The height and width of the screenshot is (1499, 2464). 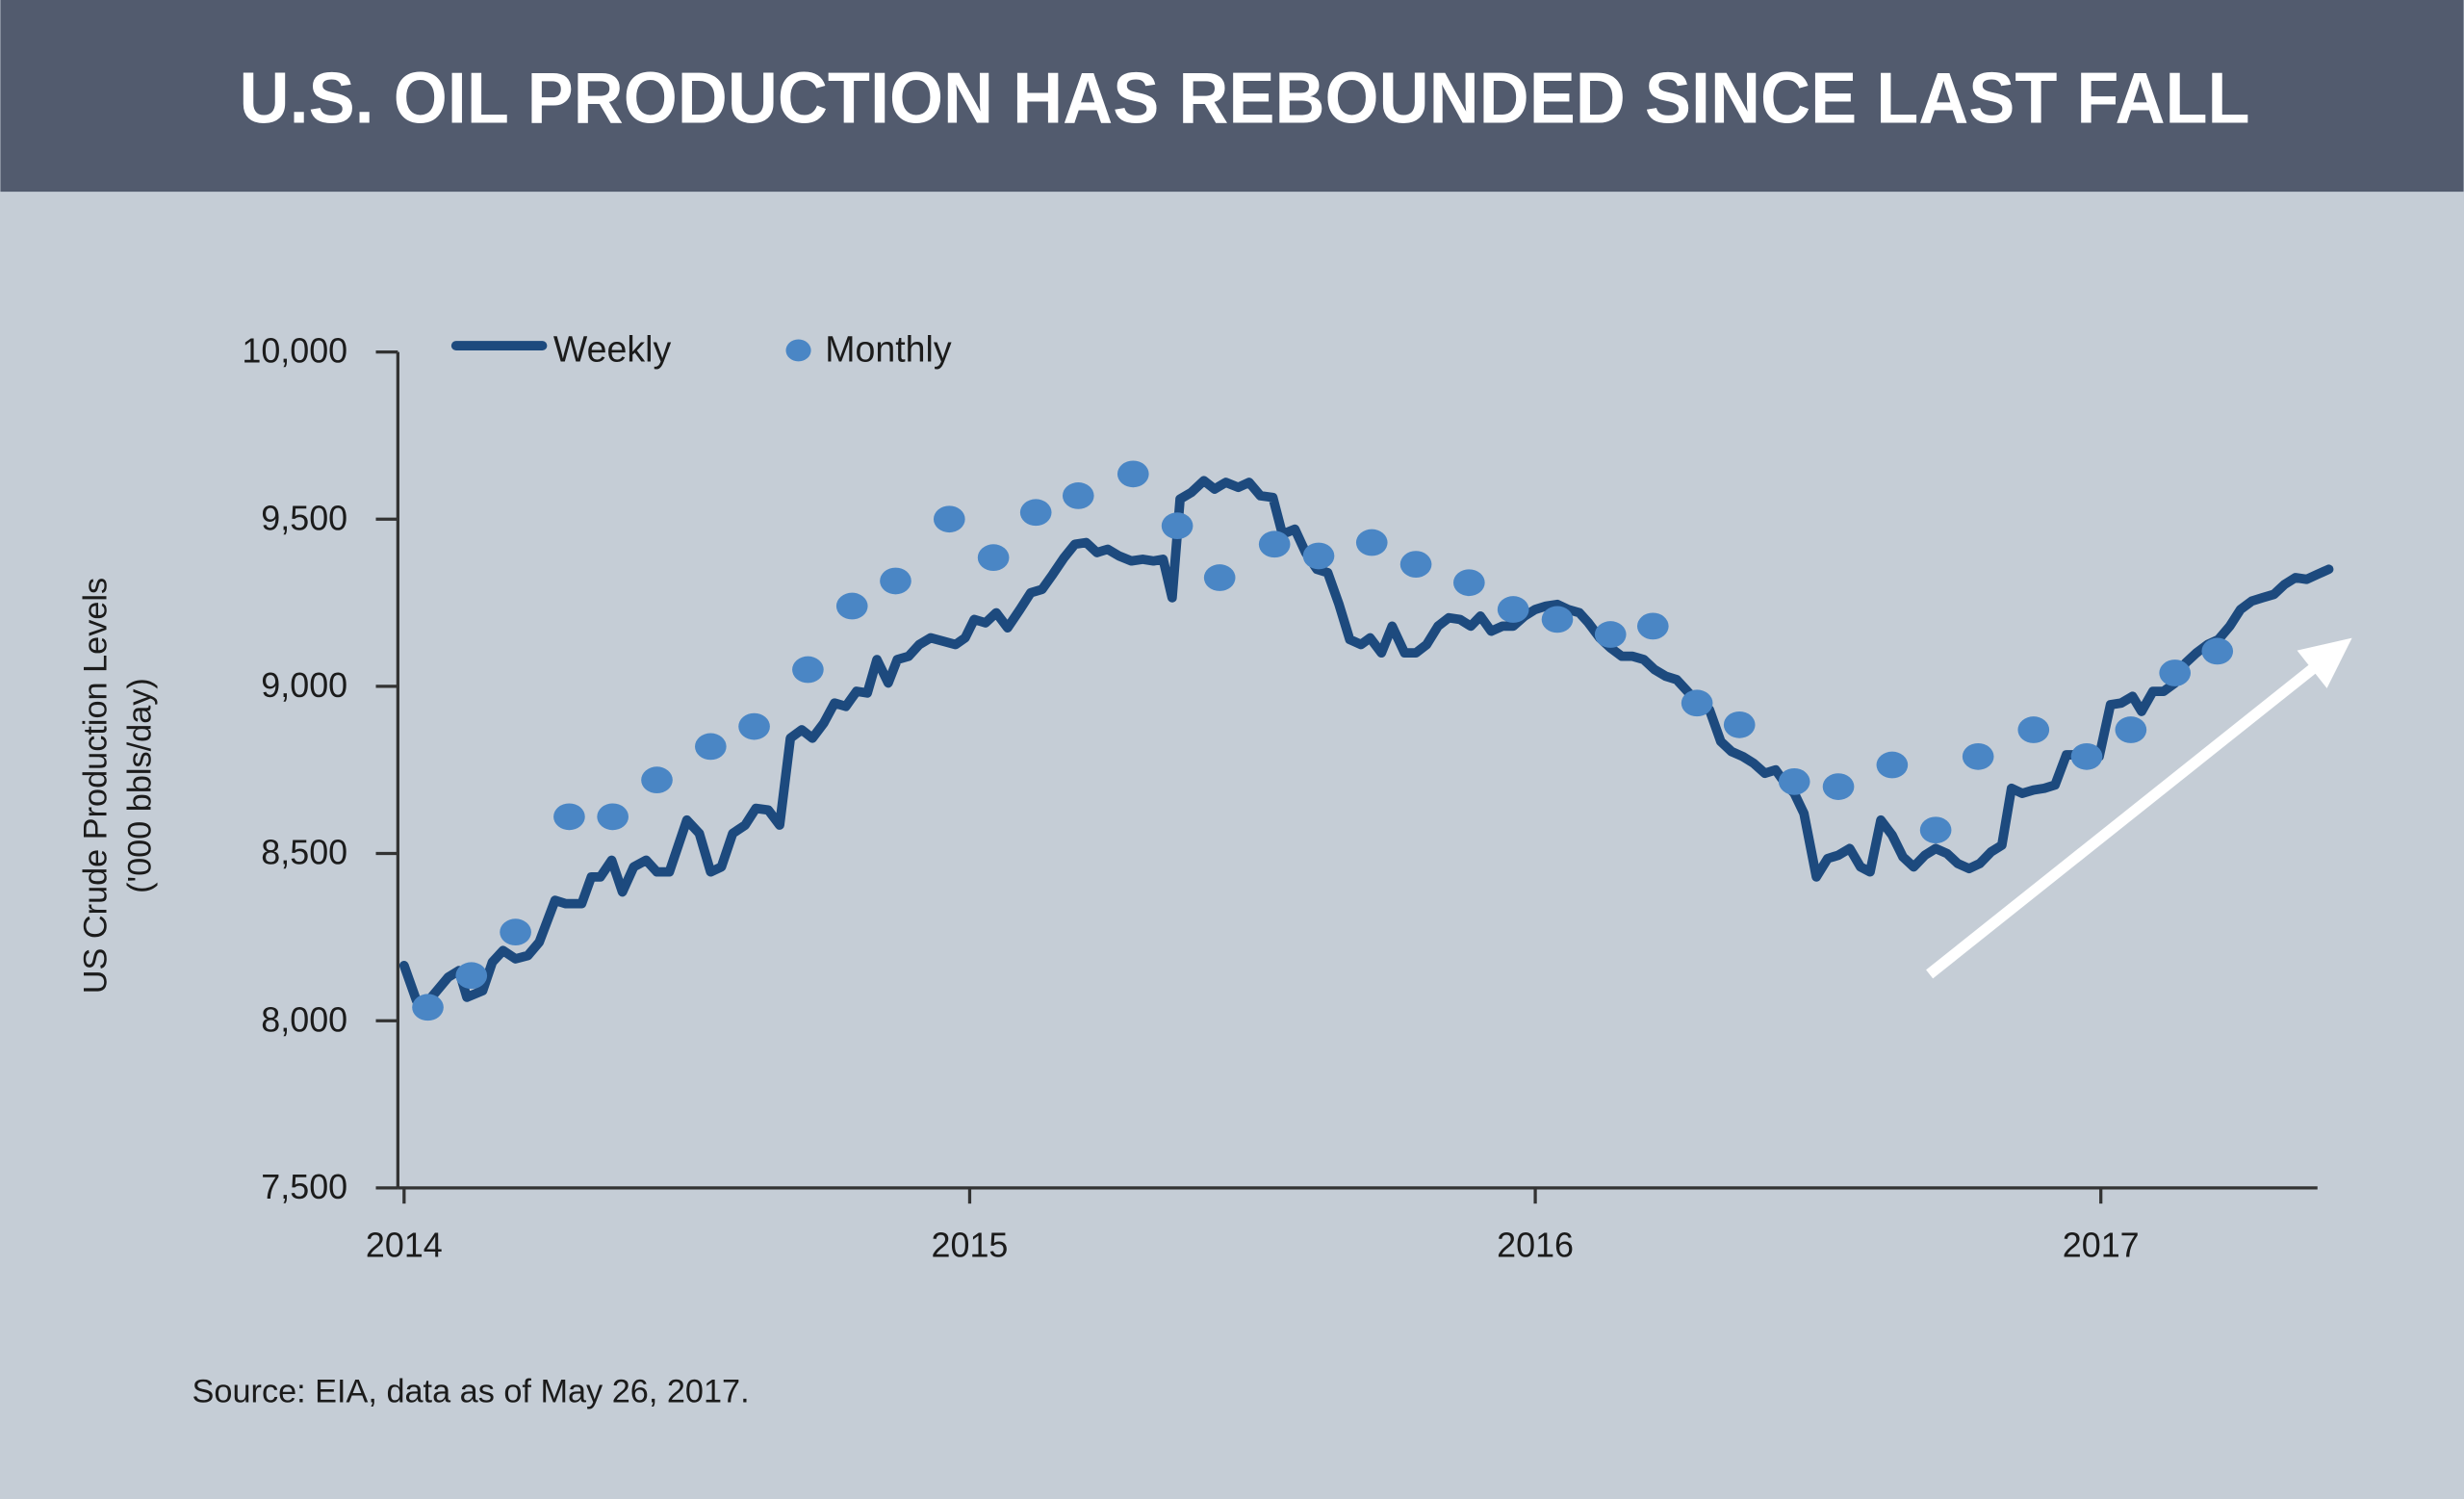 I want to click on x-tick-label: 2016, so click(x=1535, y=1245).